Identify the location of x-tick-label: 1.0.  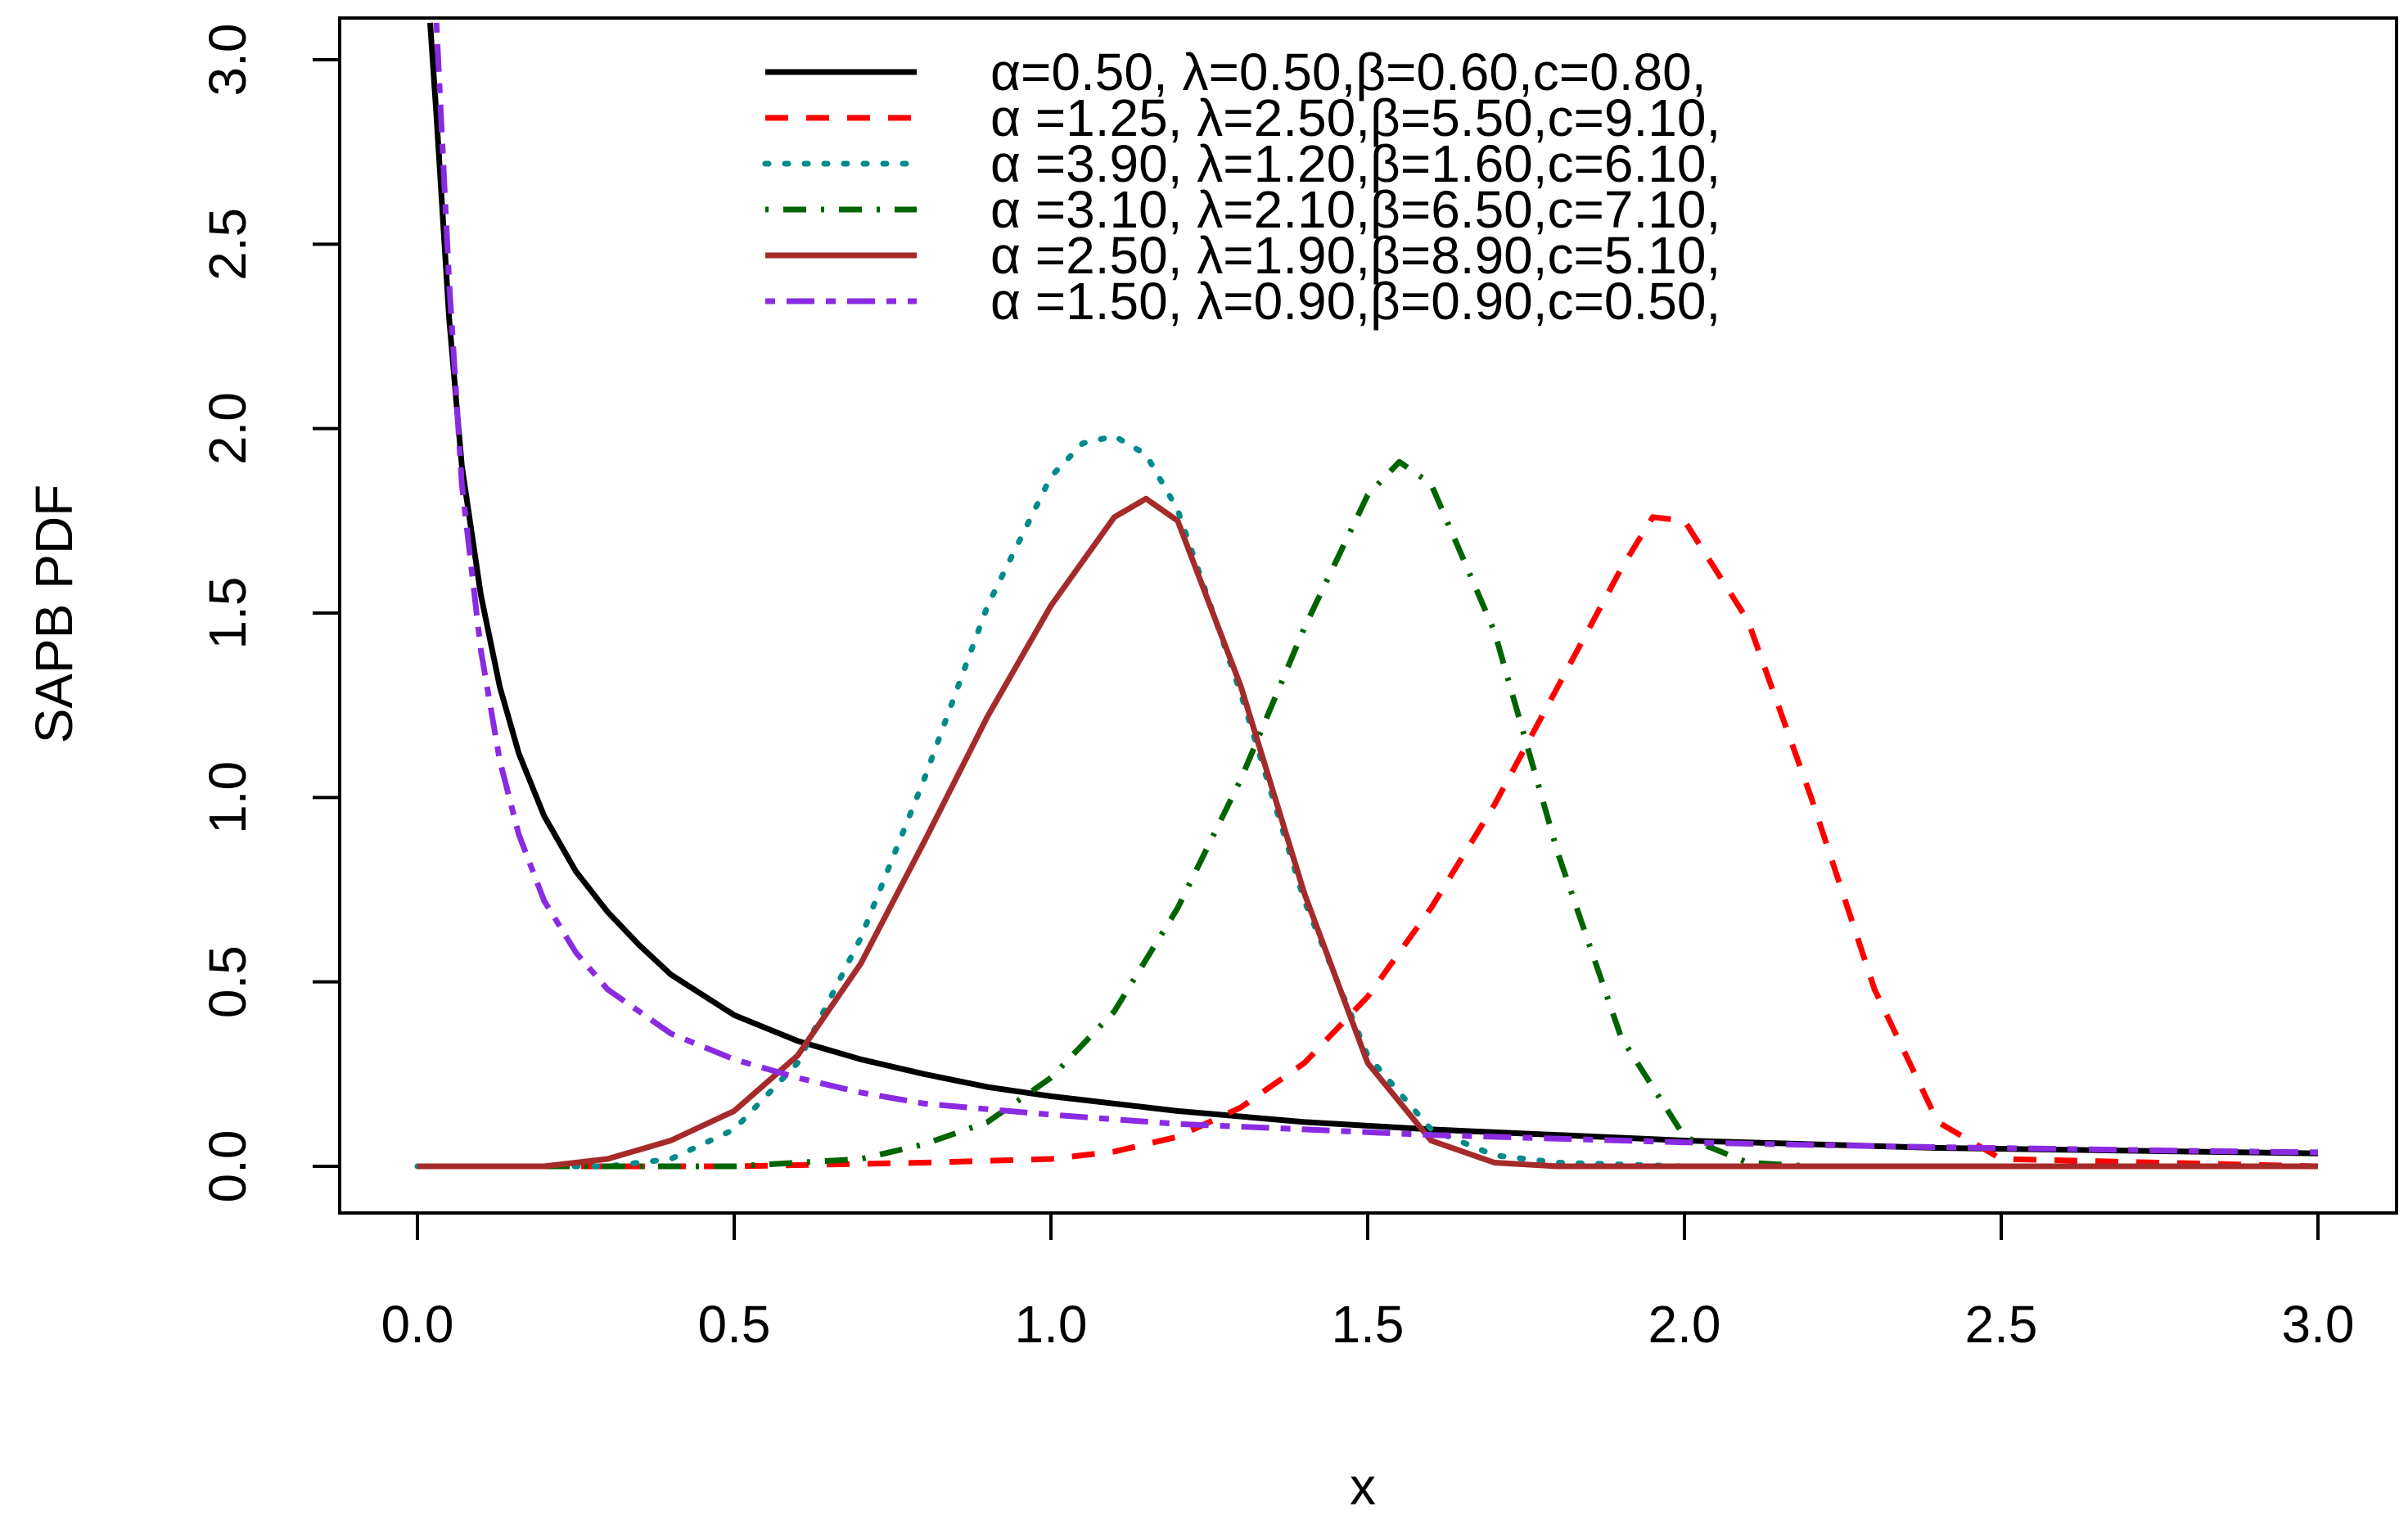
(1051, 1324).